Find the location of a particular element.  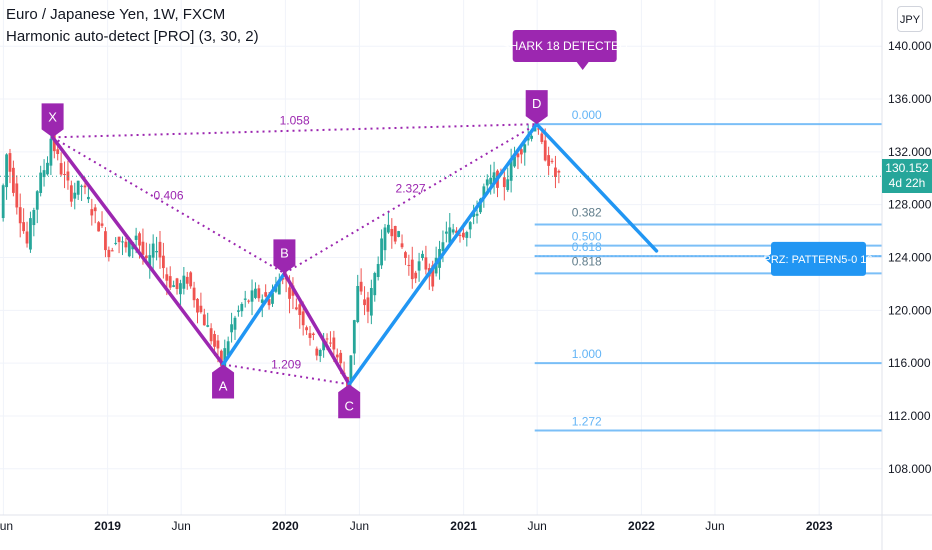

y-tick-label: 132.000 is located at coordinates (910, 152).